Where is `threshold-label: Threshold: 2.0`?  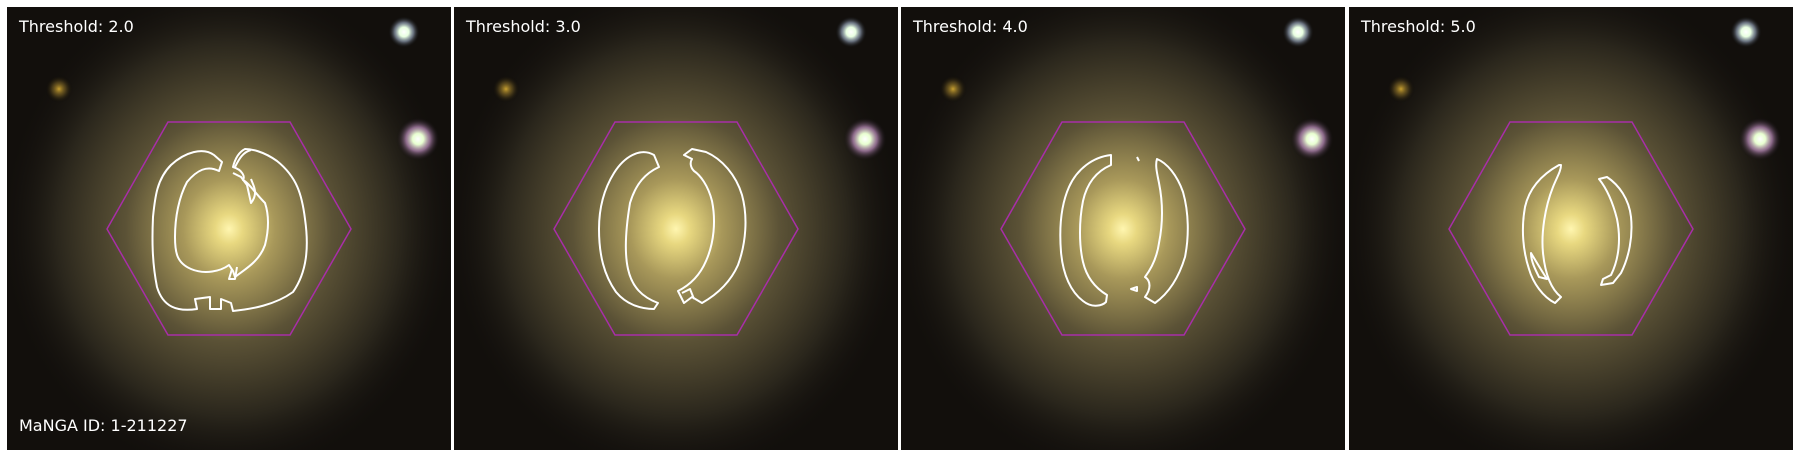 threshold-label: Threshold: 2.0 is located at coordinates (76, 26).